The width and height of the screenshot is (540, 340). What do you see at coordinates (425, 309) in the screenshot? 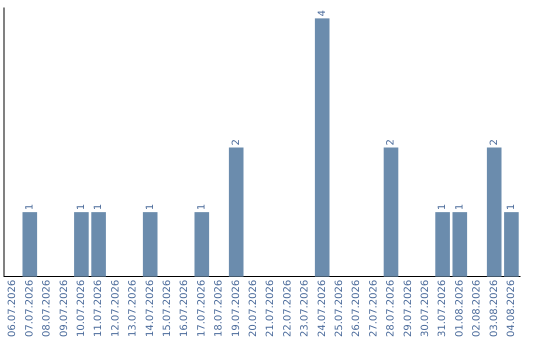
I see `x-tick-label: 30.07.2026` at bounding box center [425, 309].